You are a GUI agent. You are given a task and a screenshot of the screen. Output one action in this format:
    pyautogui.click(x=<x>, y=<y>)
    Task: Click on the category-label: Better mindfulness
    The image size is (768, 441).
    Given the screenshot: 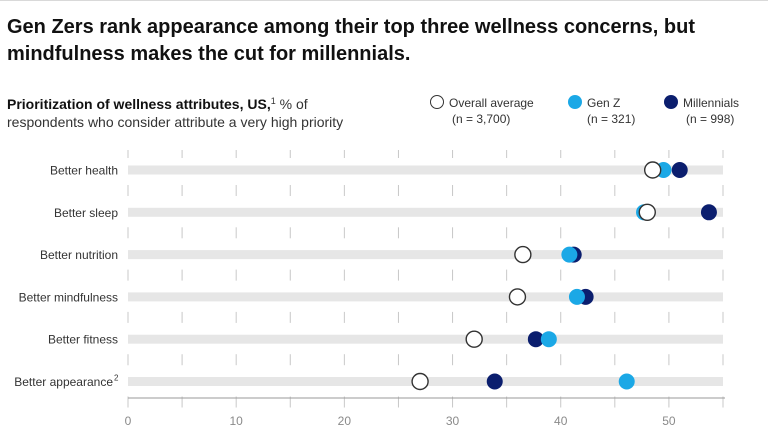 What is the action you would take?
    pyautogui.click(x=68, y=297)
    